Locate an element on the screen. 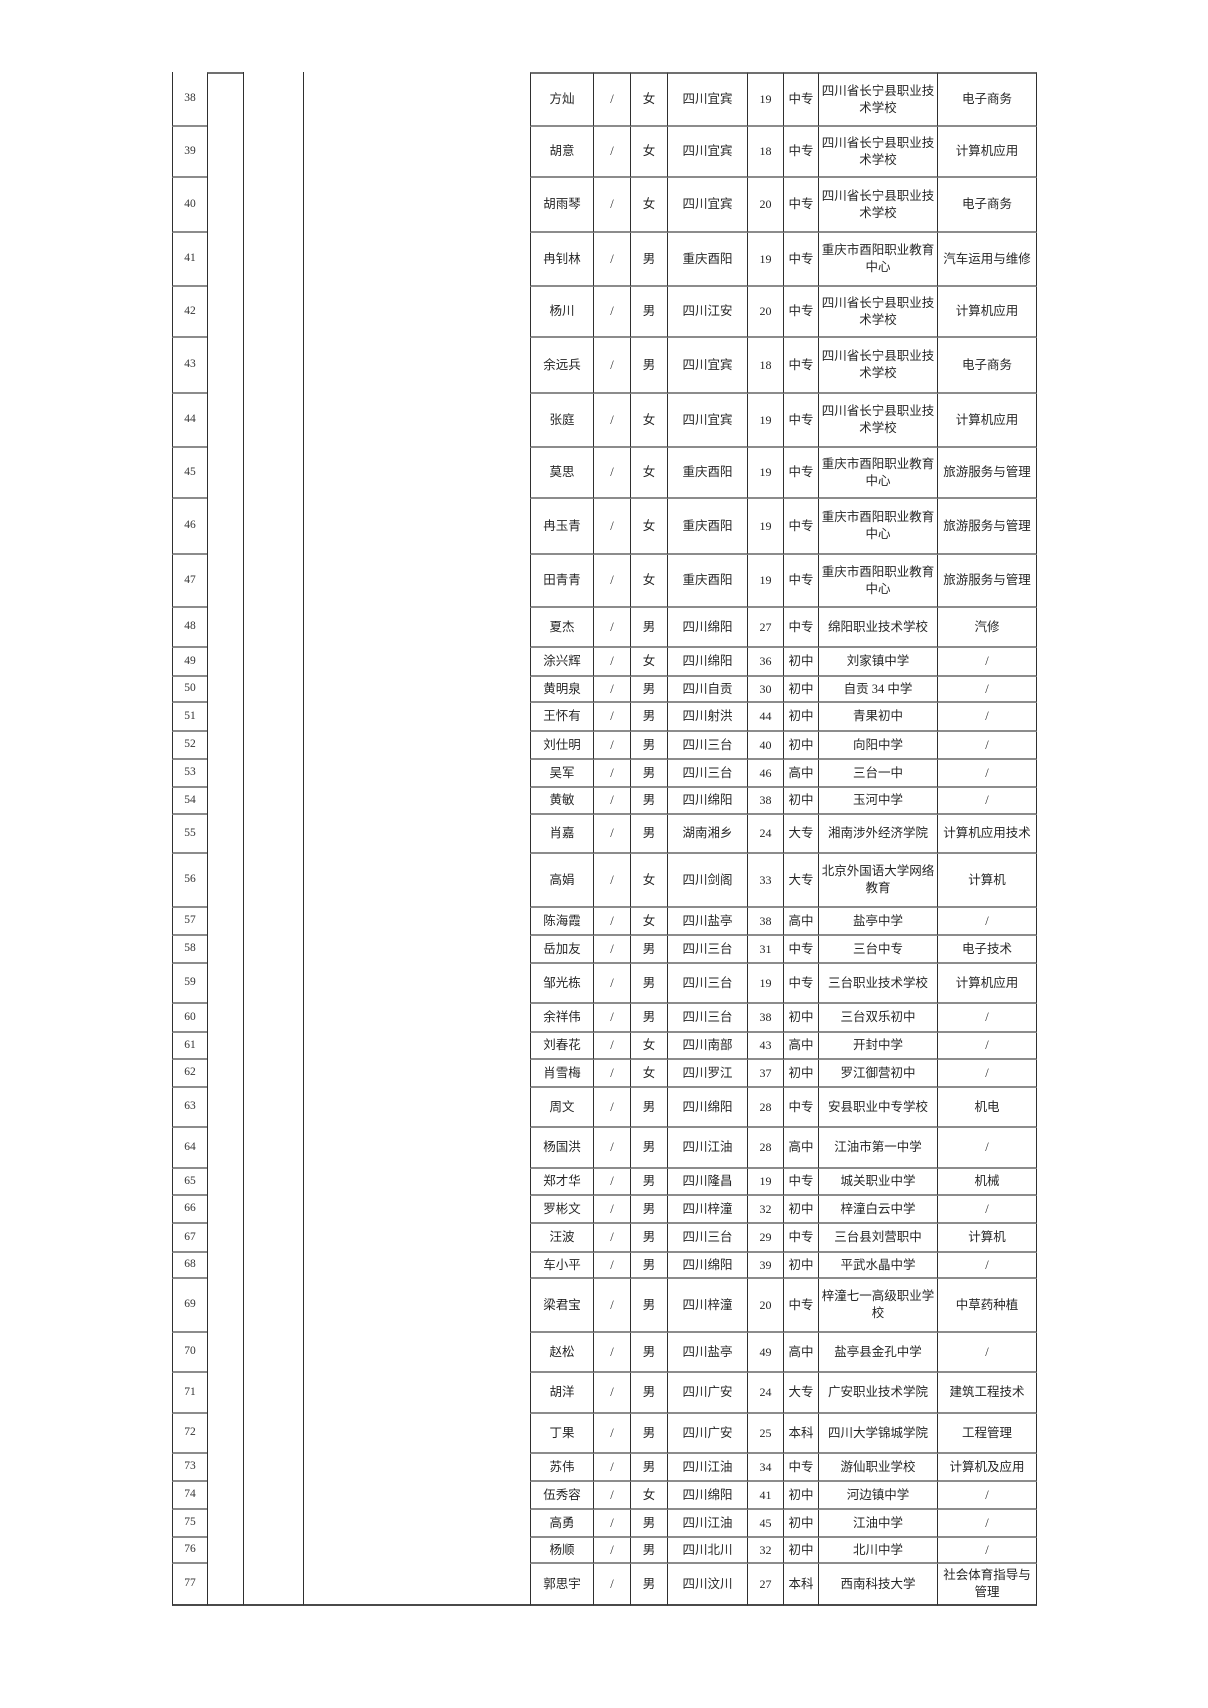 The height and width of the screenshot is (1708, 1208). cell-education: 初中 is located at coordinates (800, 746).